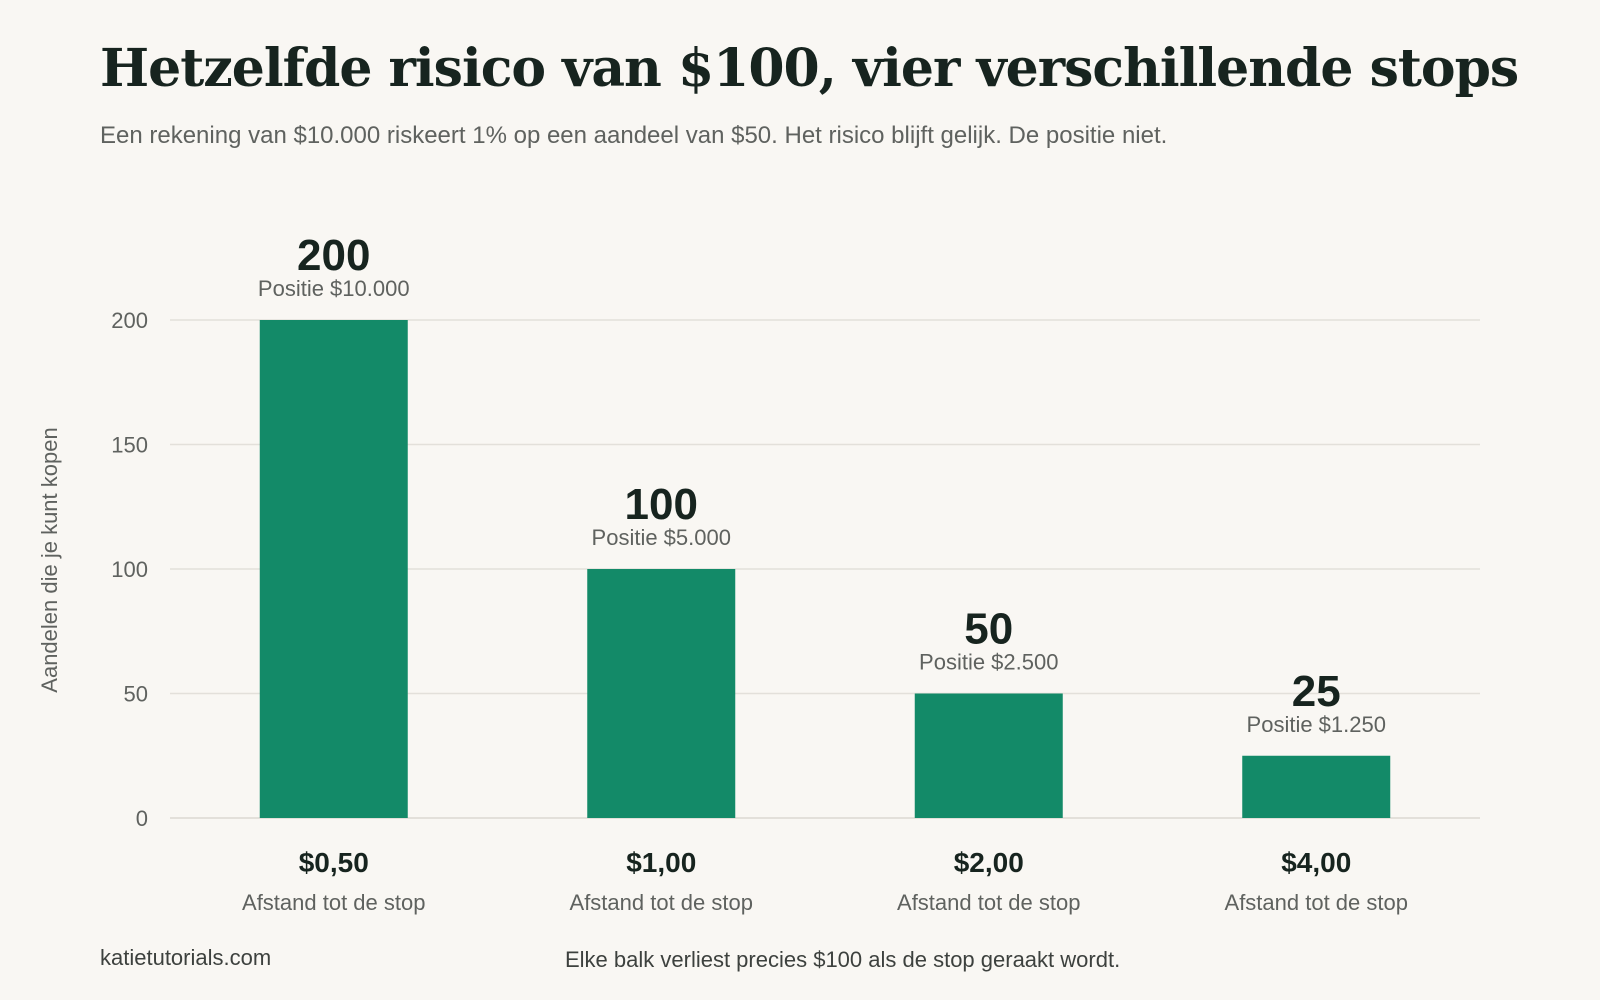  Describe the element at coordinates (142, 818) in the screenshot. I see `y-tick-label: 0` at that location.